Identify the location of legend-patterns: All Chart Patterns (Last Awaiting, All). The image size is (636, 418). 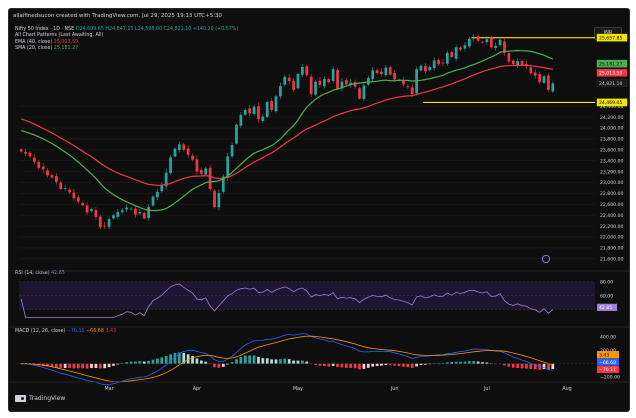
(59, 36).